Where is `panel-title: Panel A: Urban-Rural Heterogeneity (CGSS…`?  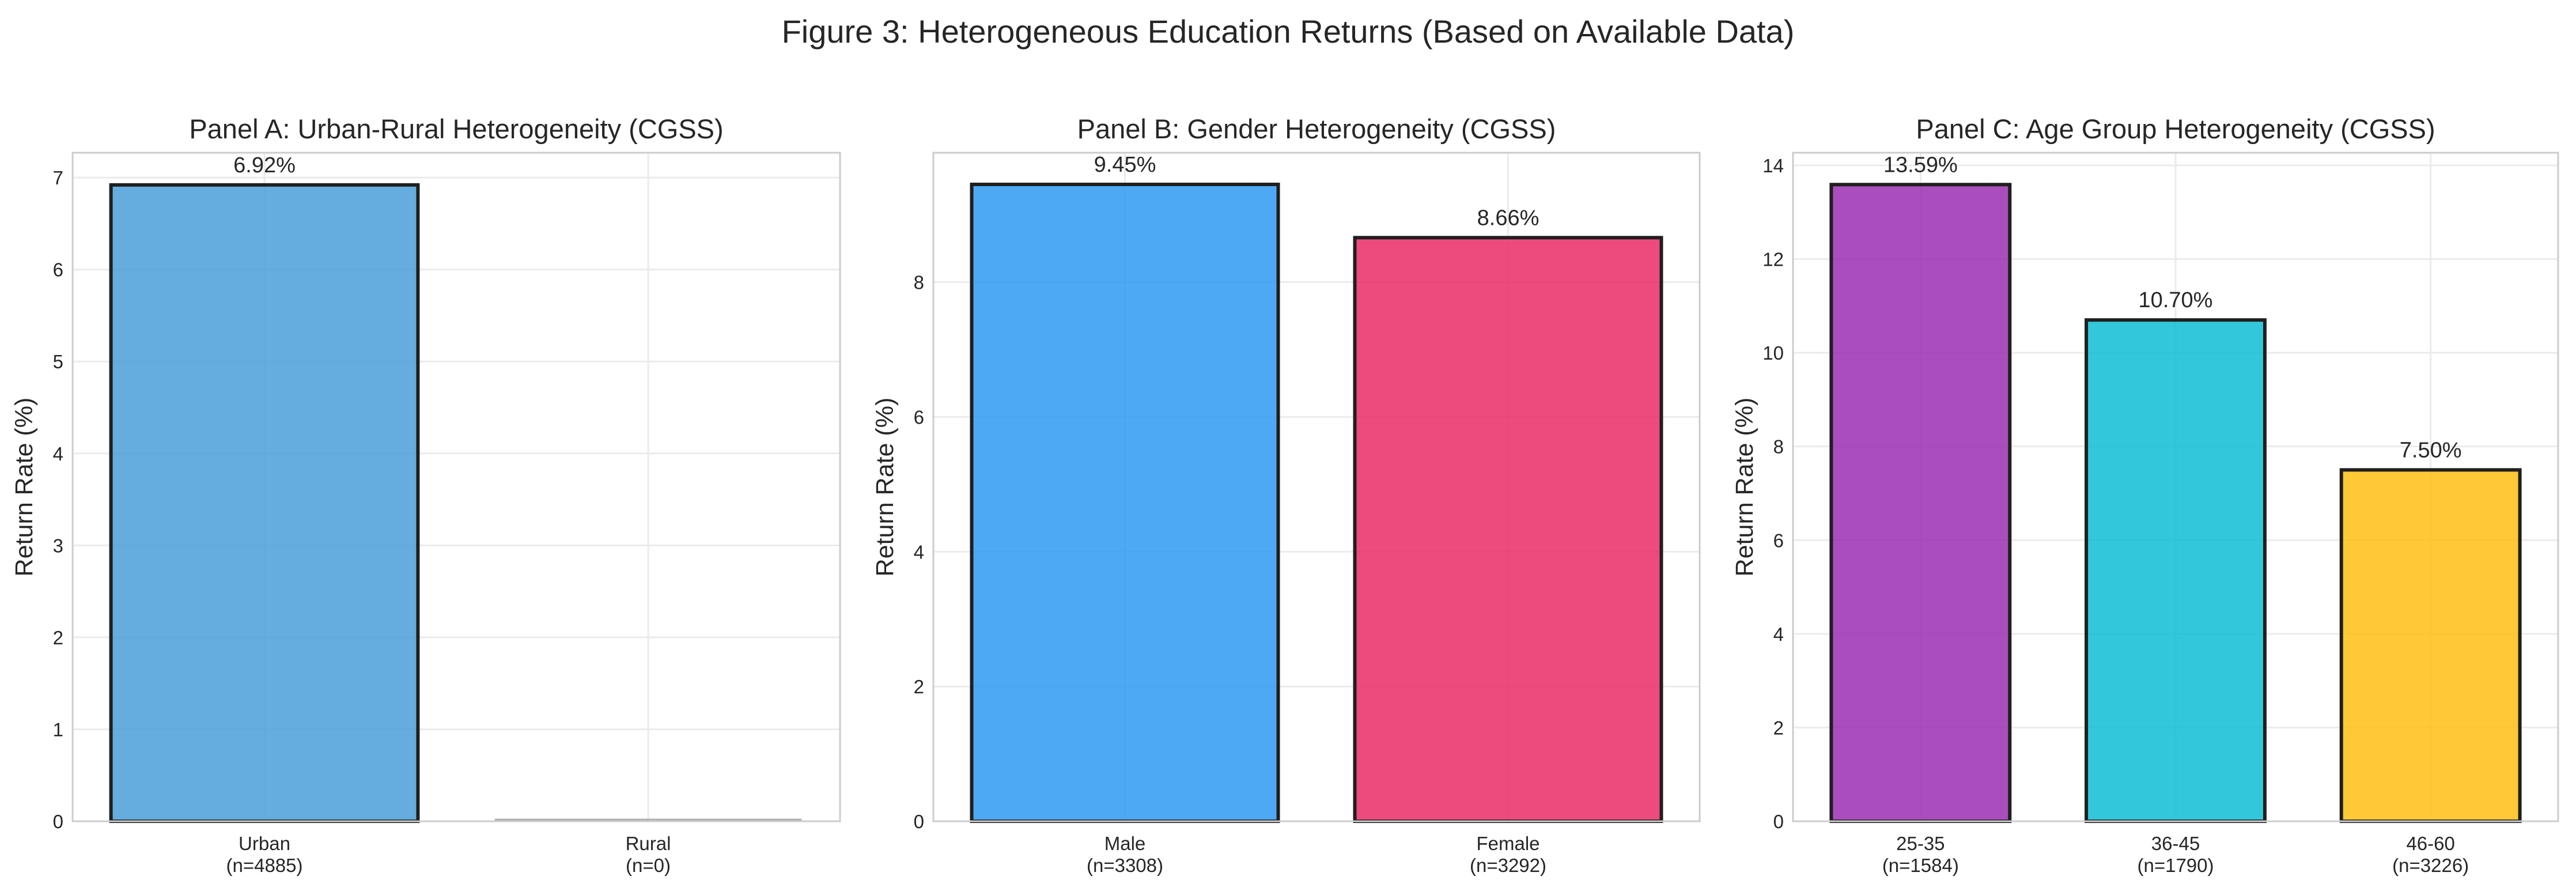
panel-title: Panel A: Urban-Rural Heterogeneity (CGSS… is located at coordinates (456, 129).